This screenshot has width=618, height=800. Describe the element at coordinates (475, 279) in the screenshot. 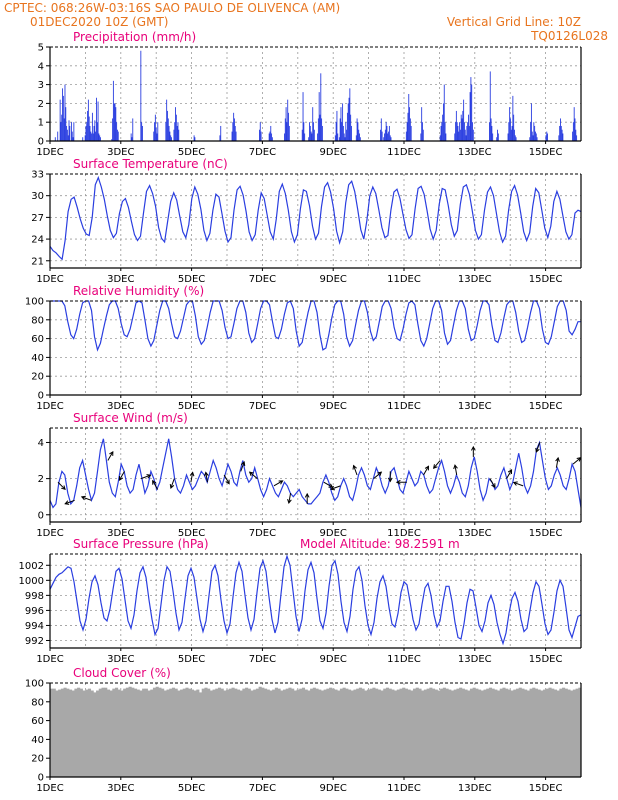

I see `x-tick-label: 13DEC` at that location.